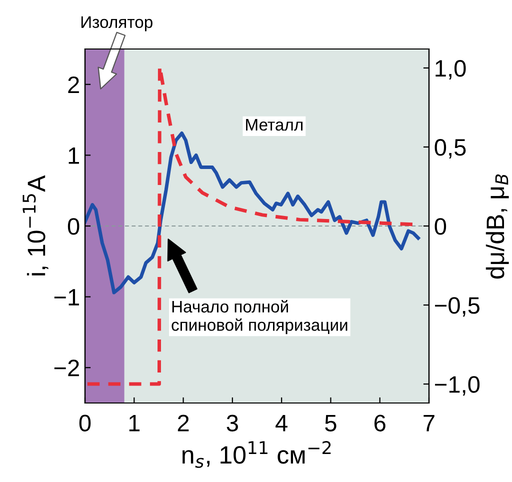  I want to click on x-tick-label: 3, so click(232, 423).